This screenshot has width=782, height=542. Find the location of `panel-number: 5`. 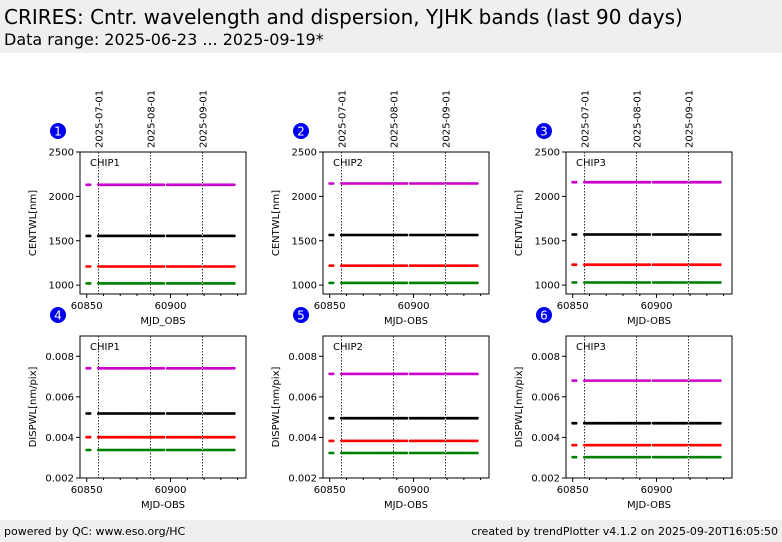

panel-number: 5 is located at coordinates (301, 316).